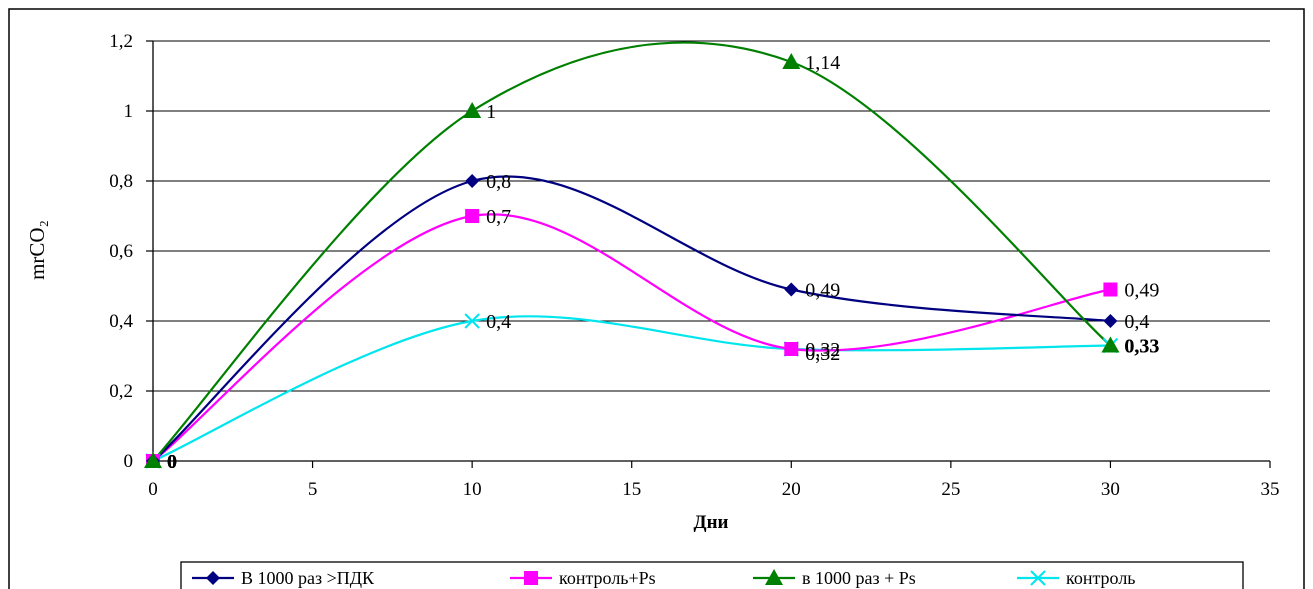 This screenshot has height=589, width=1313. I want to click on x-tick-label: 0, so click(153, 489).